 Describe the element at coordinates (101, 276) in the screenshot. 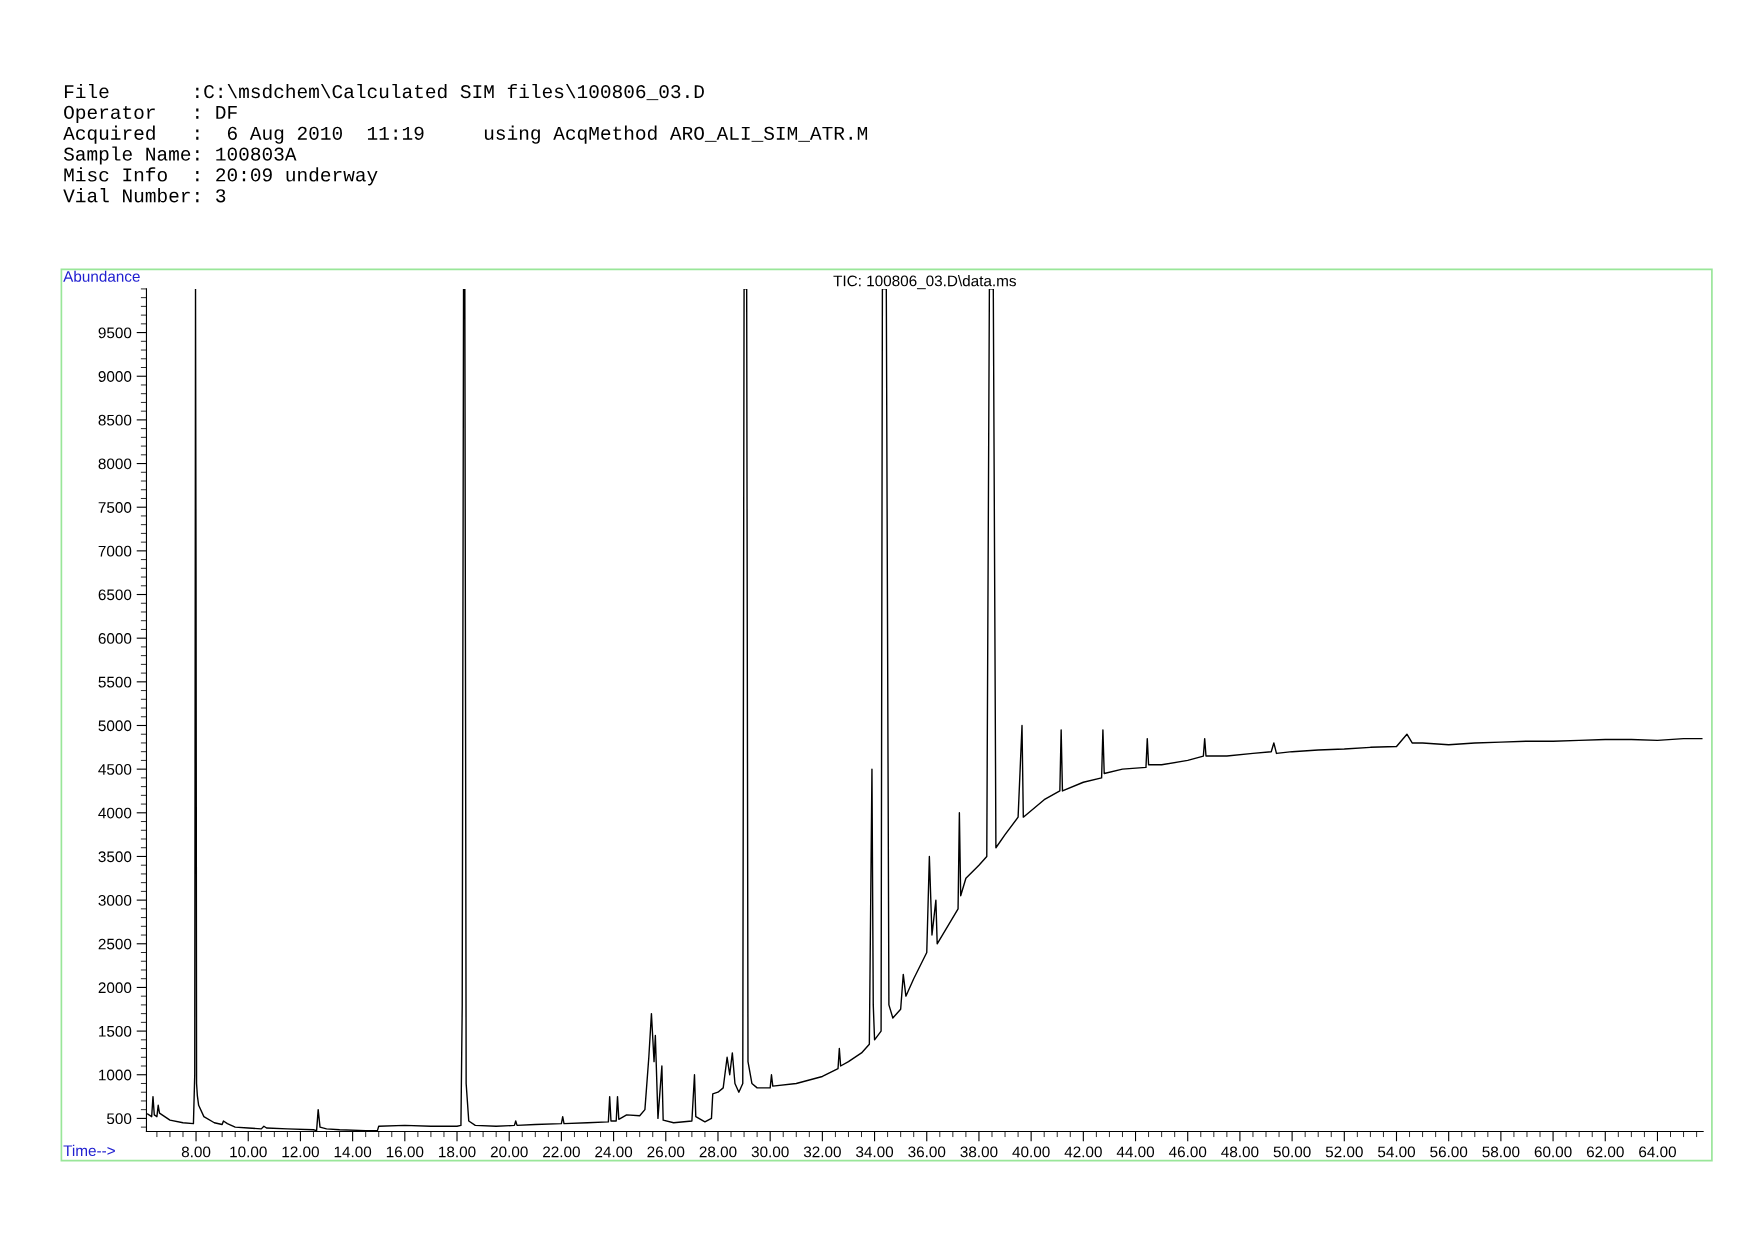

I see `y-axis-title: Abundance` at that location.